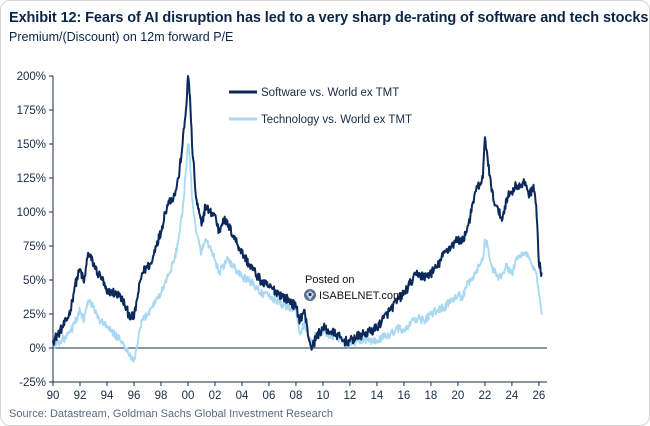  I want to click on y-tick-label: 200%, so click(31, 77).